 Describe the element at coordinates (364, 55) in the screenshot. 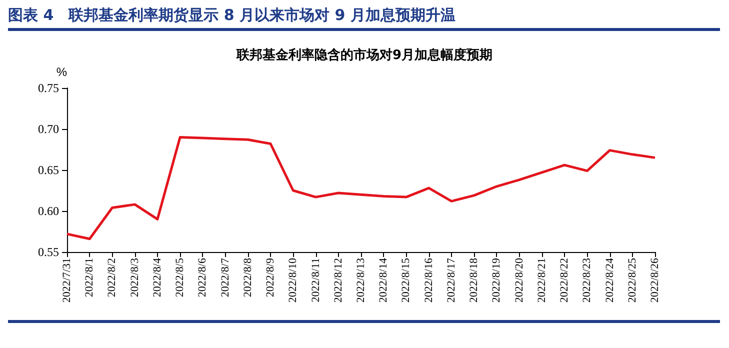

I see `chart-subtitle: 联邦基金利率隐含的市场对9月加息幅度预期` at that location.